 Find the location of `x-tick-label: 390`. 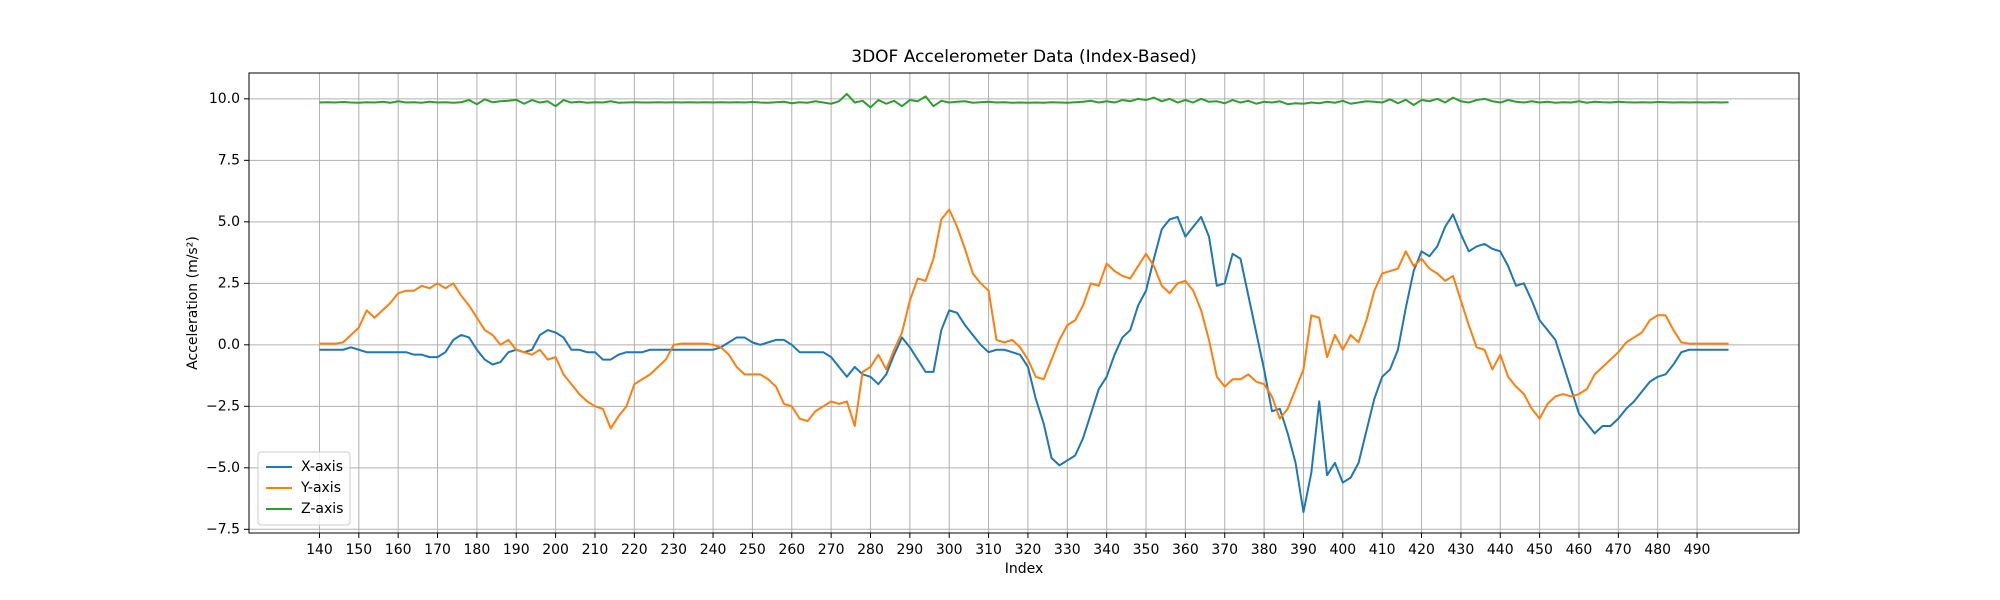

x-tick-label: 390 is located at coordinates (1303, 550).